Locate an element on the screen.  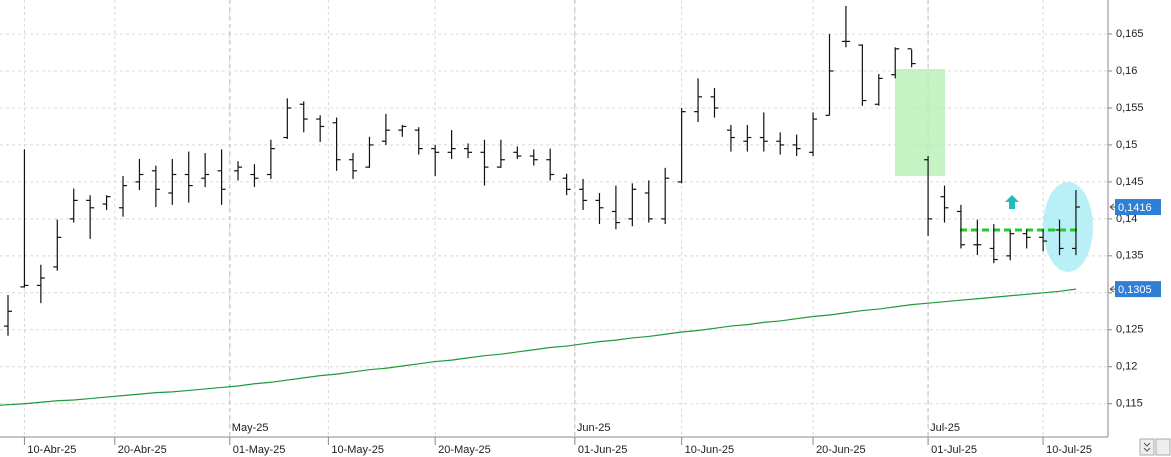
x-tick-label: 10-Jul-25 is located at coordinates (1069, 450).